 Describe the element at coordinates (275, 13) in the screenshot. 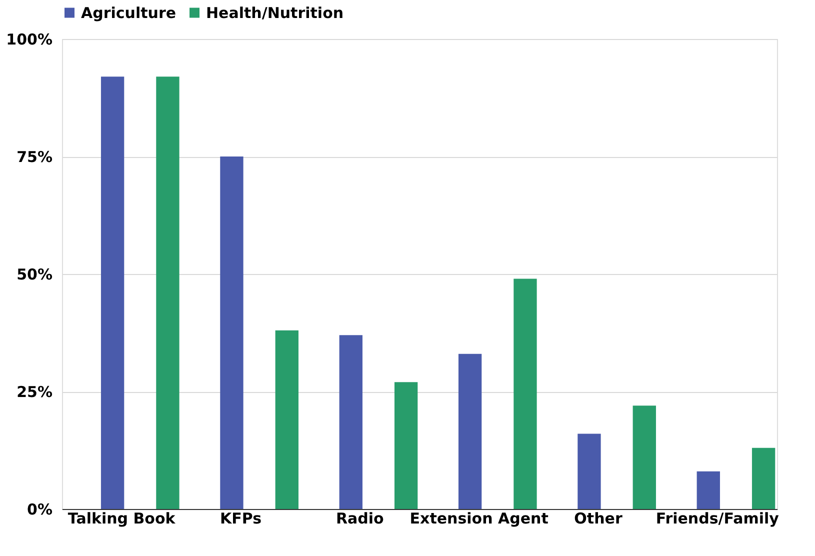

I see `legend-label: Health/Nutrition` at that location.